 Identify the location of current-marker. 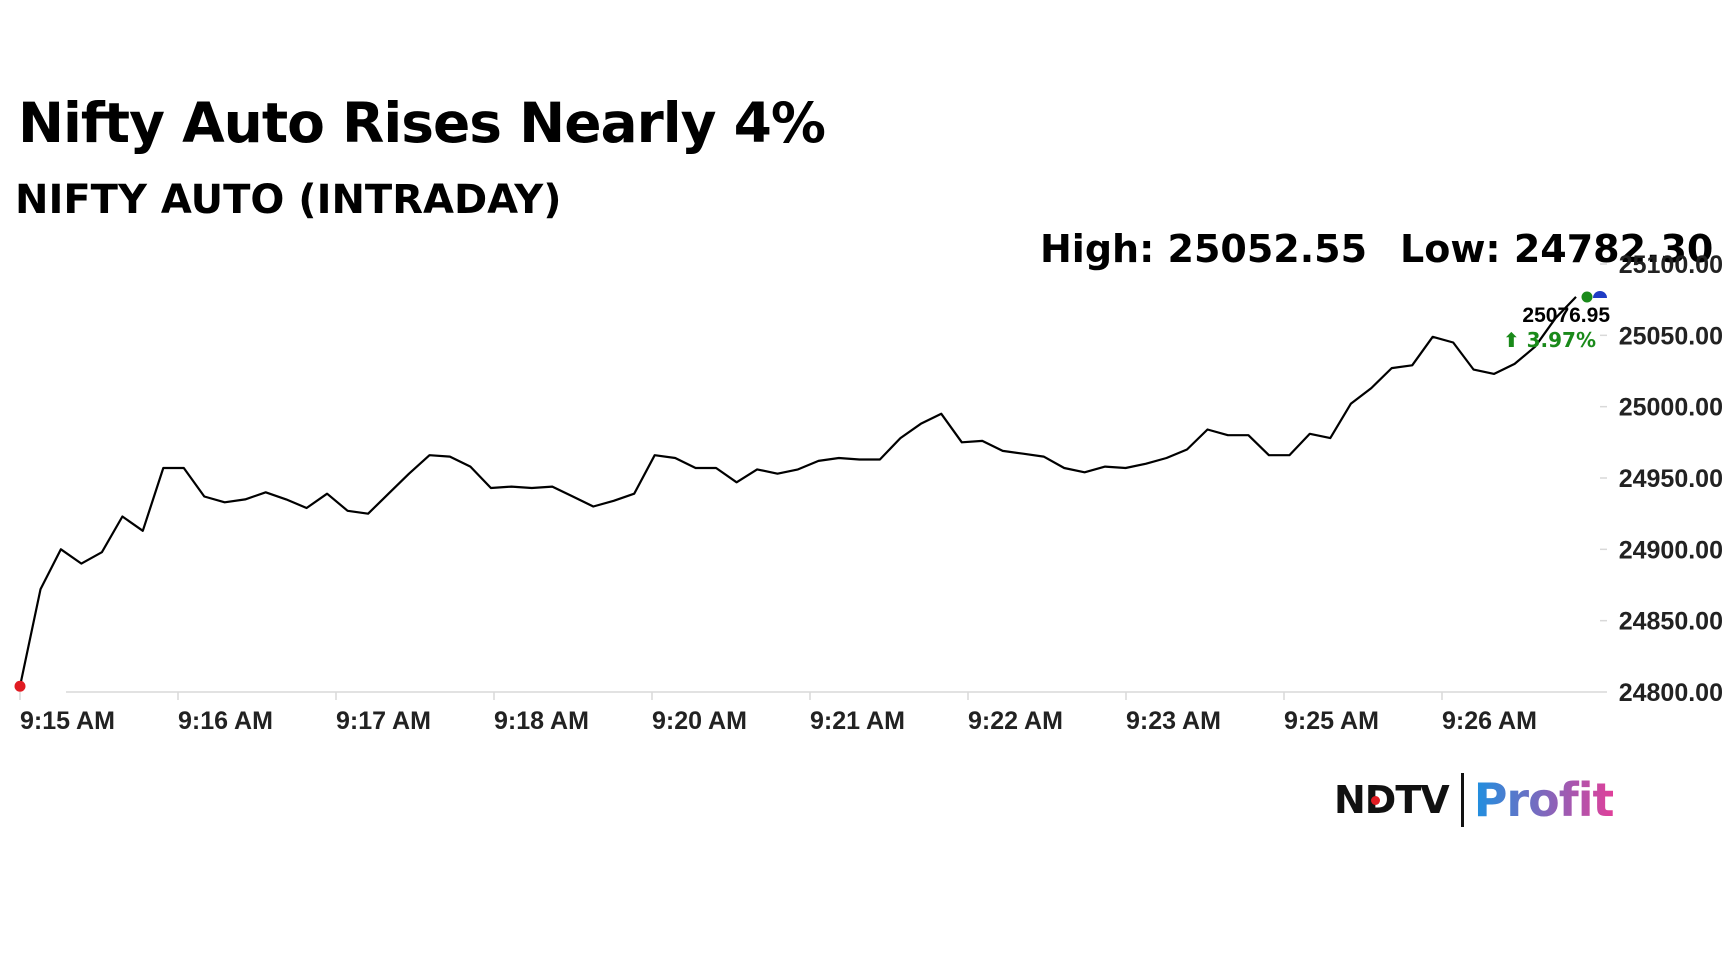
(1600, 294).